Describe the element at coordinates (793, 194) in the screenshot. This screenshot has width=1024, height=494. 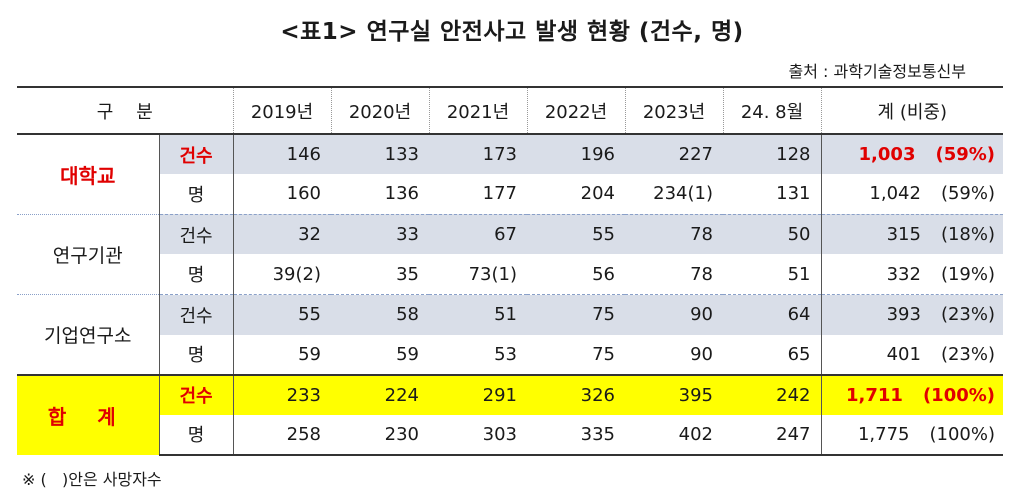
I see `table-cell: 131` at that location.